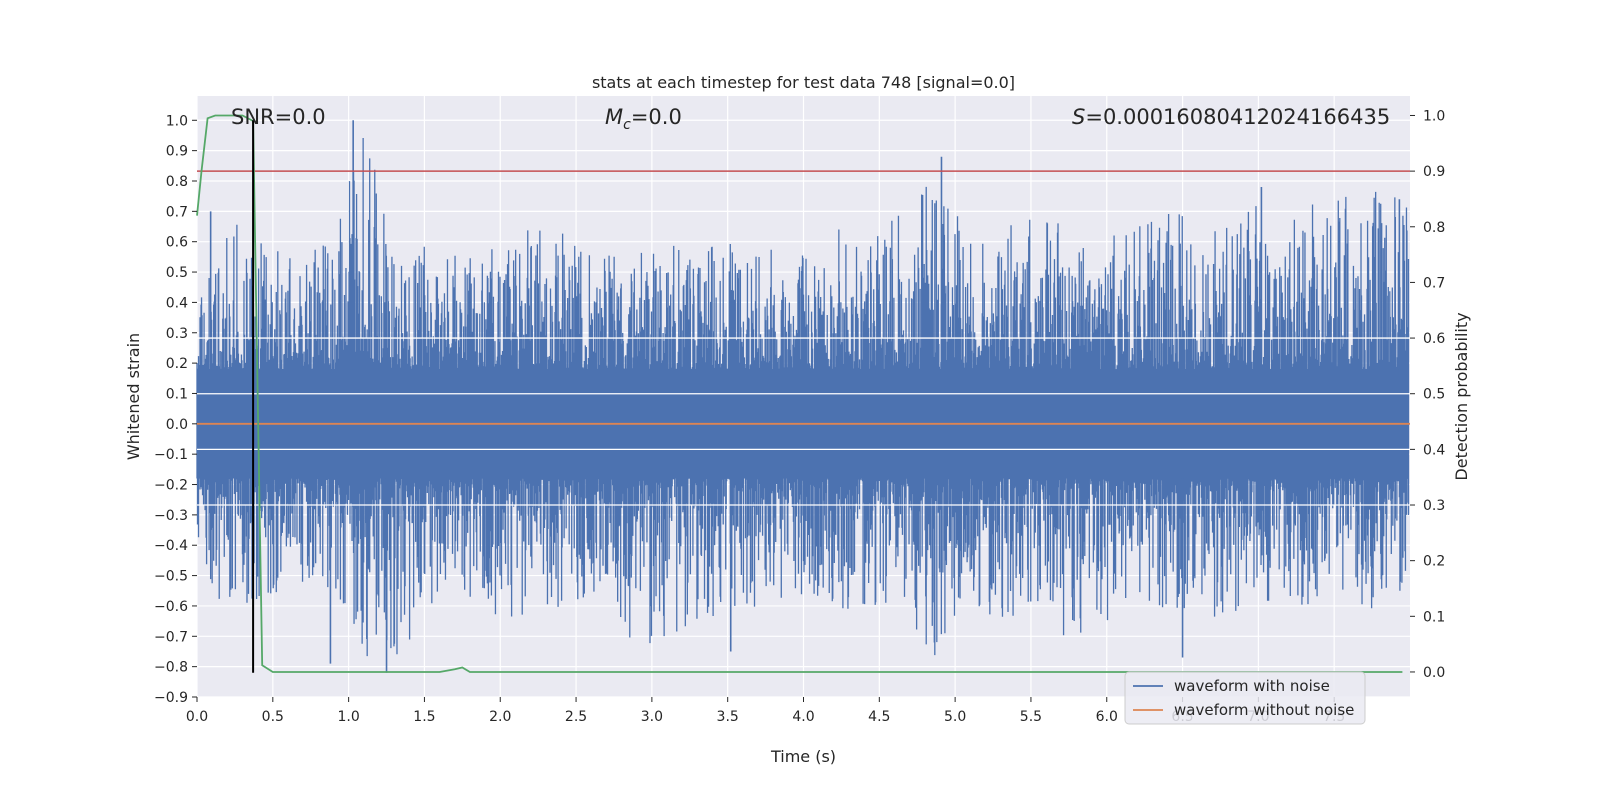 The image size is (1600, 800). Describe the element at coordinates (652, 717) in the screenshot. I see `x-tick-label: 3.0` at that location.